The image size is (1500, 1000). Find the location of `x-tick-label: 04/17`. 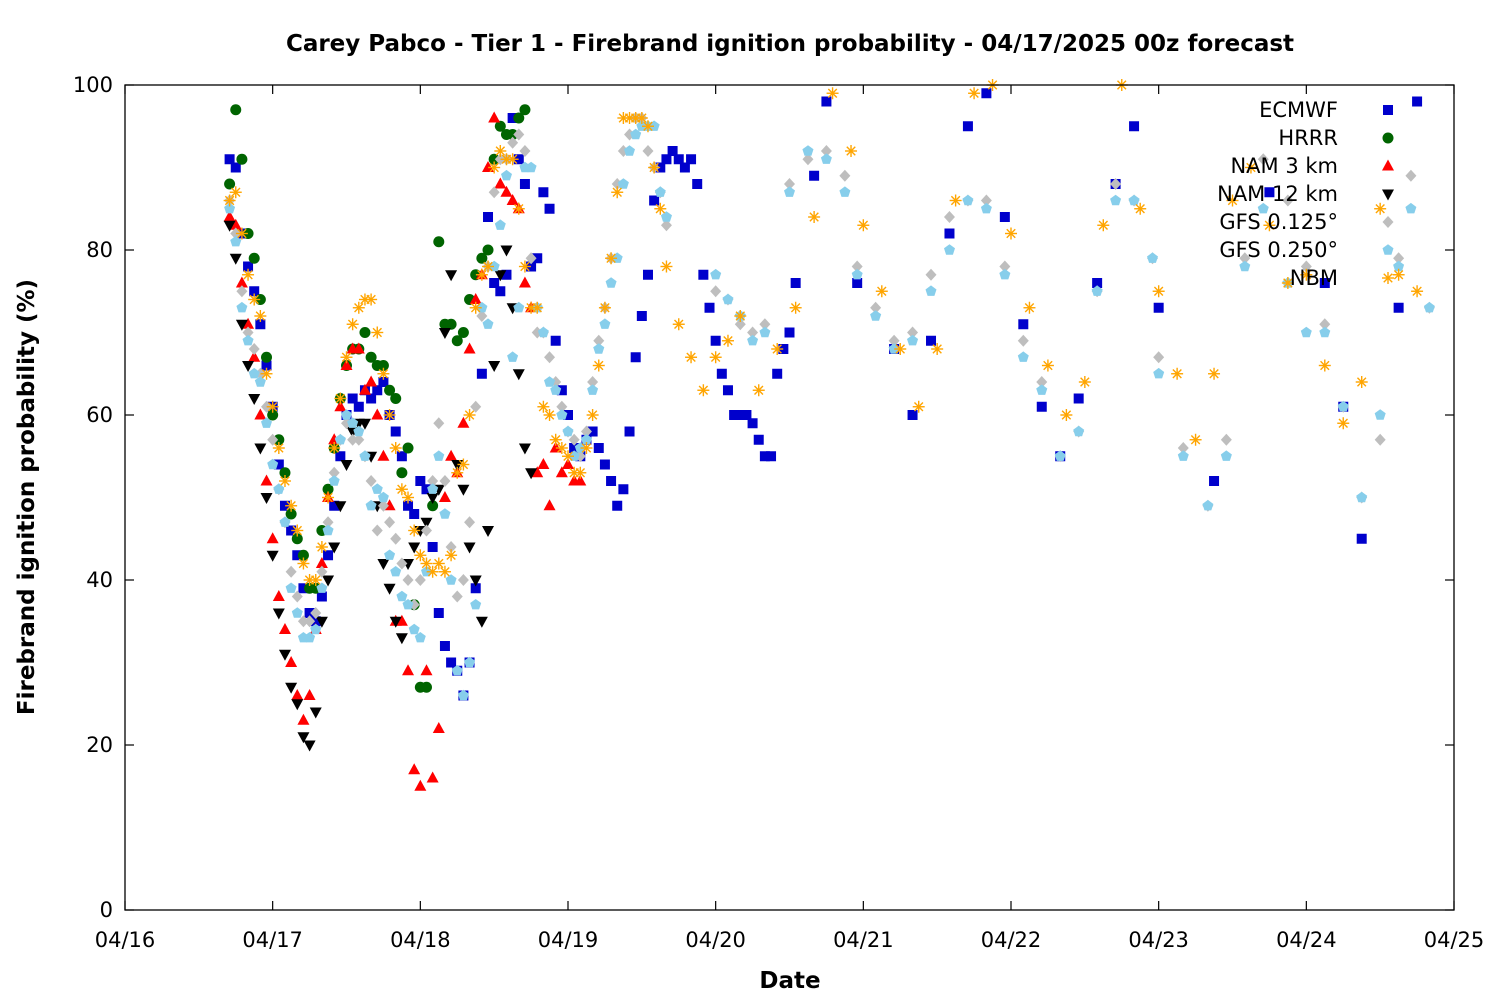

x-tick-label: 04/17 is located at coordinates (272, 940).